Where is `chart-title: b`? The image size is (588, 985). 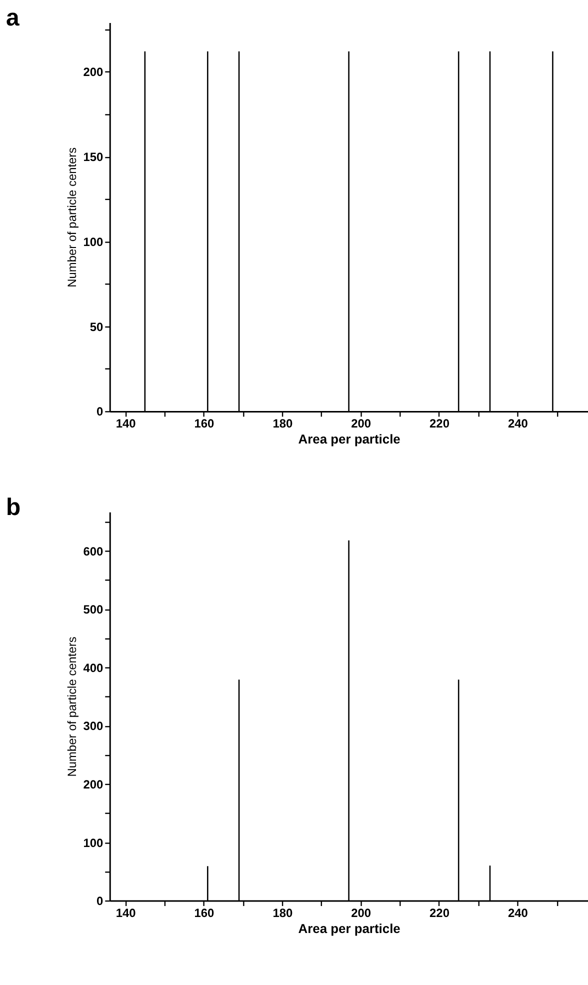
chart-title: b is located at coordinates (13, 507).